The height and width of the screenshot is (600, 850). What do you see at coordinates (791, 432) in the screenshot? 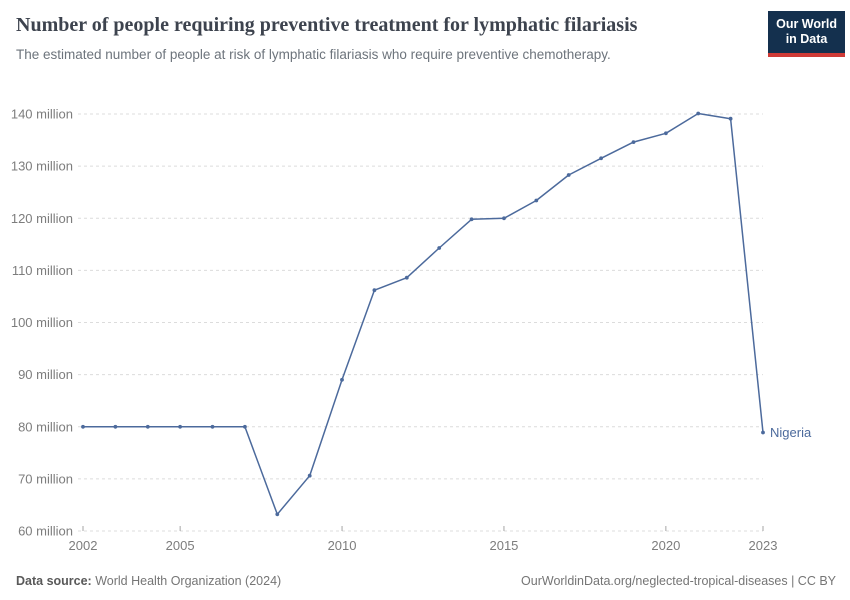
I see `series-end-label: Nigeria` at bounding box center [791, 432].